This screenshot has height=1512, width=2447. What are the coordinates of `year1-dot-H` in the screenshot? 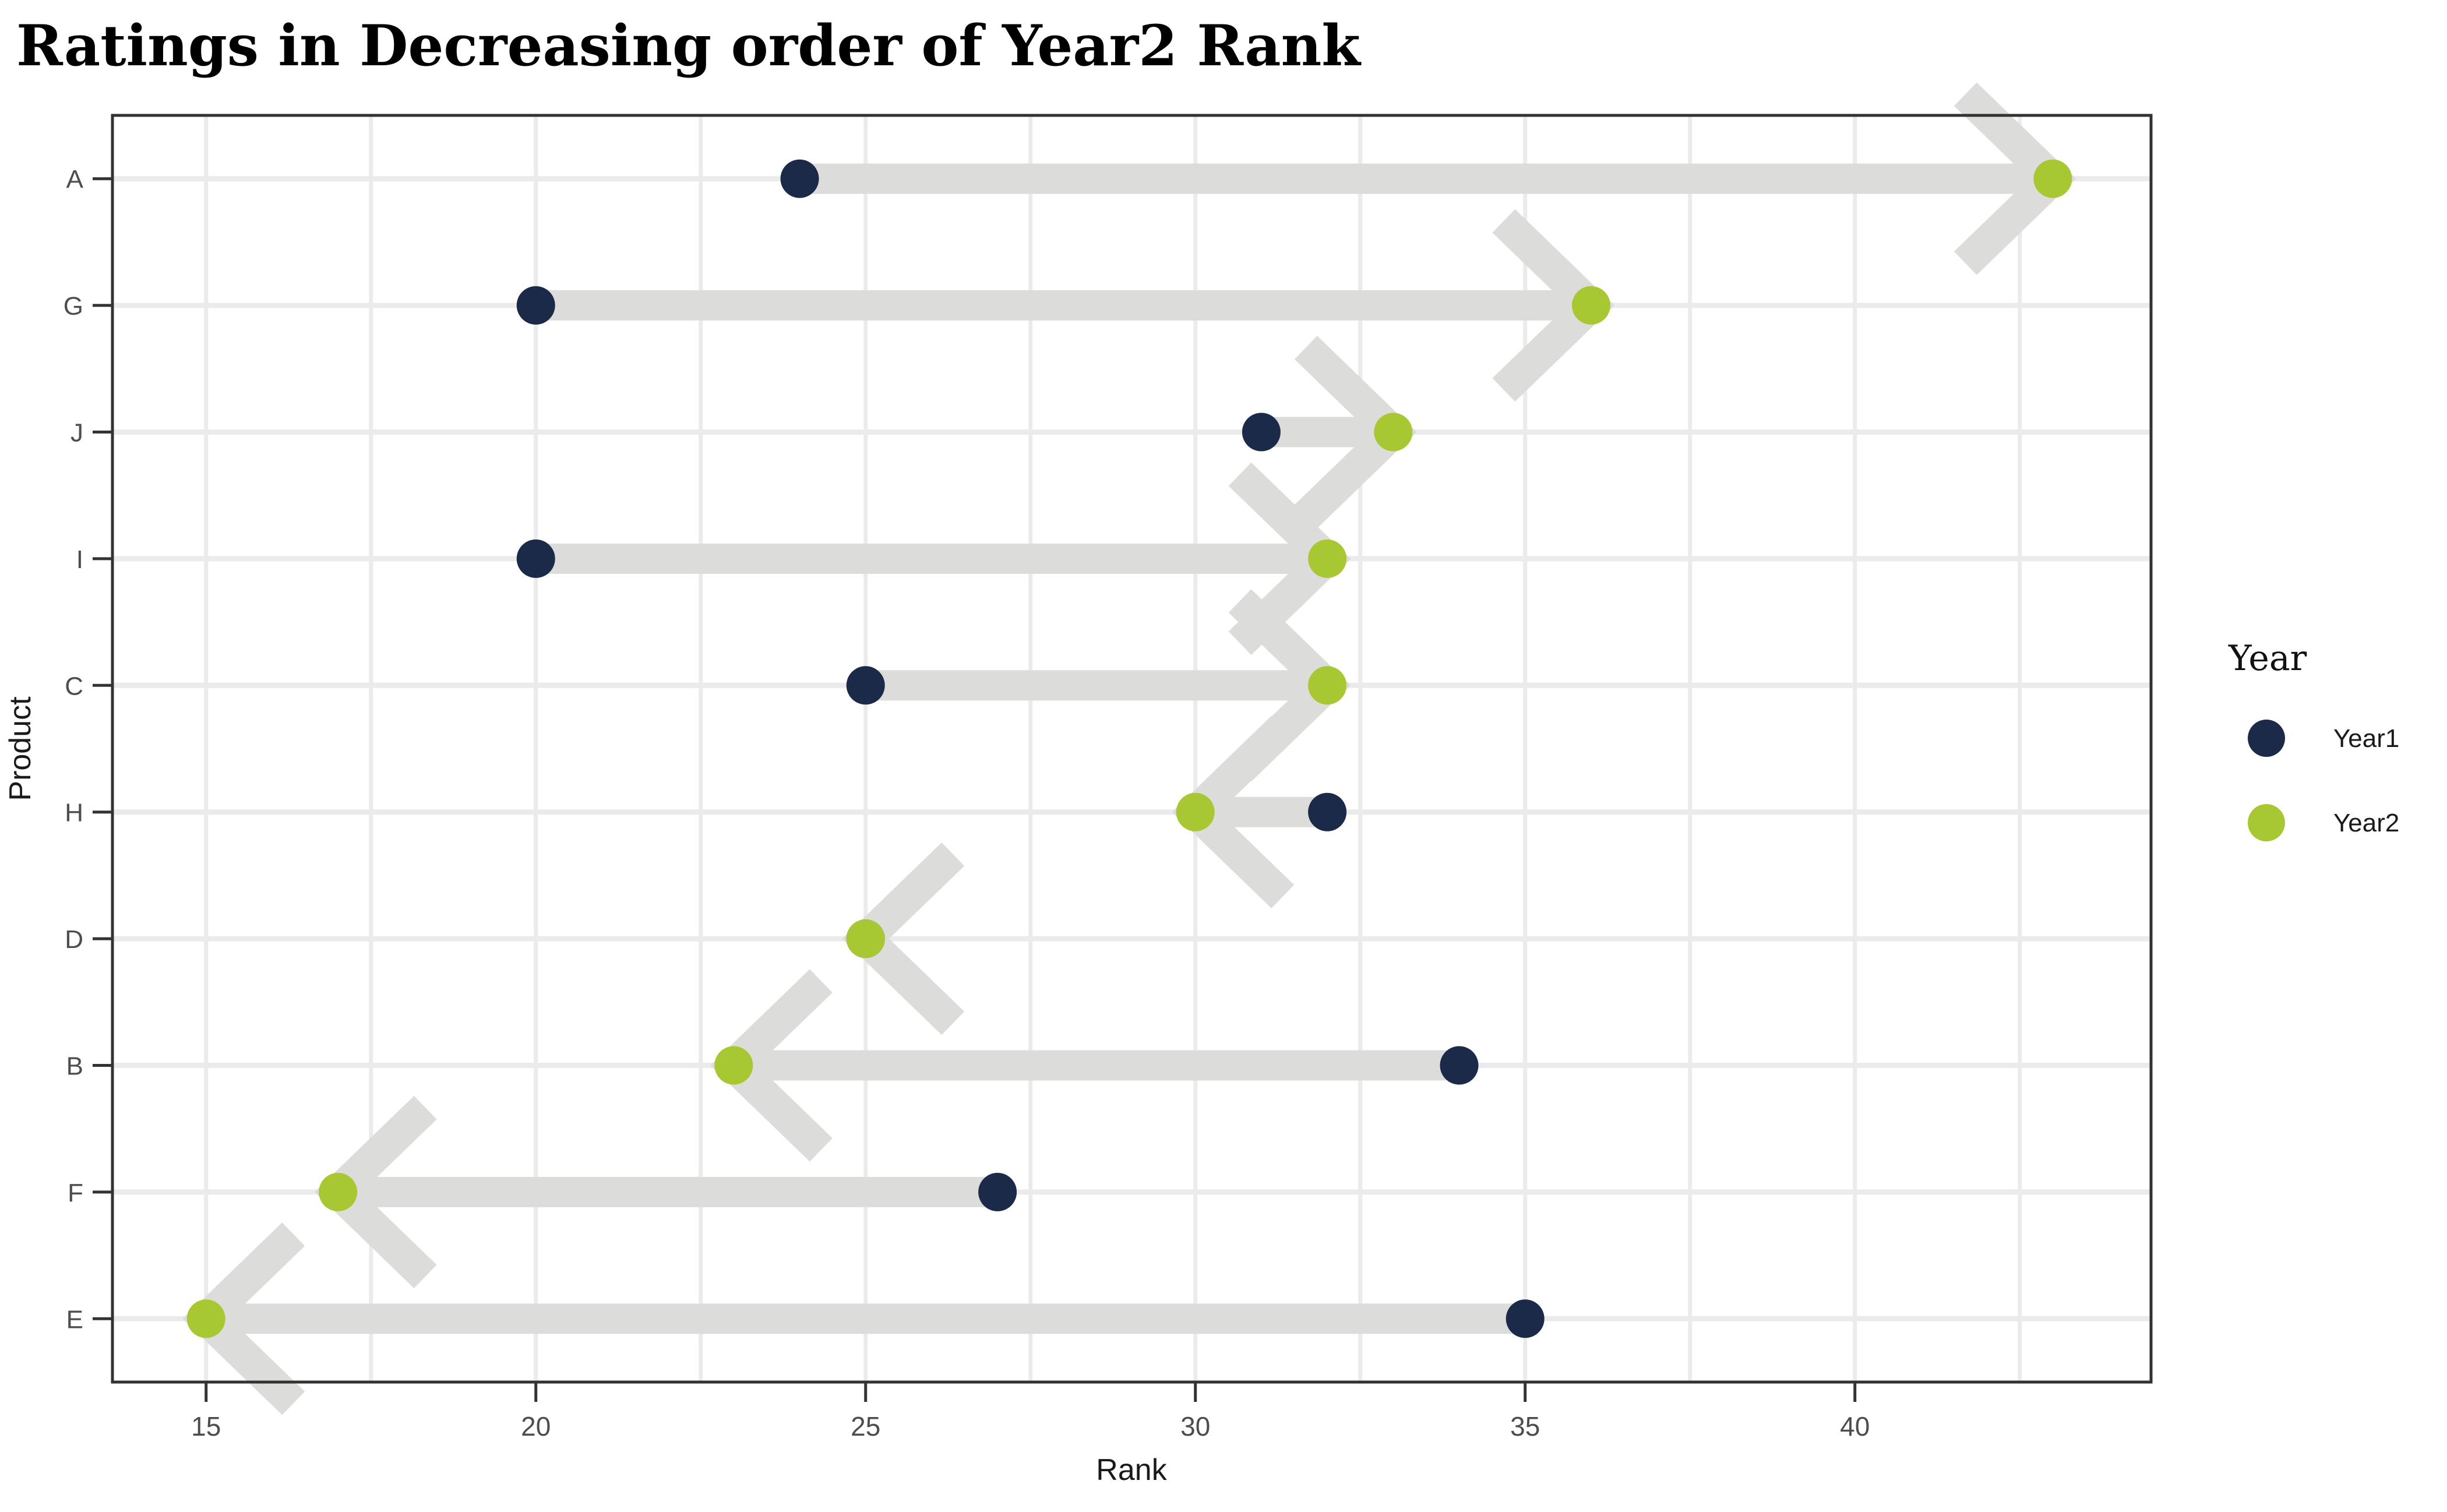 It's located at (1327, 811).